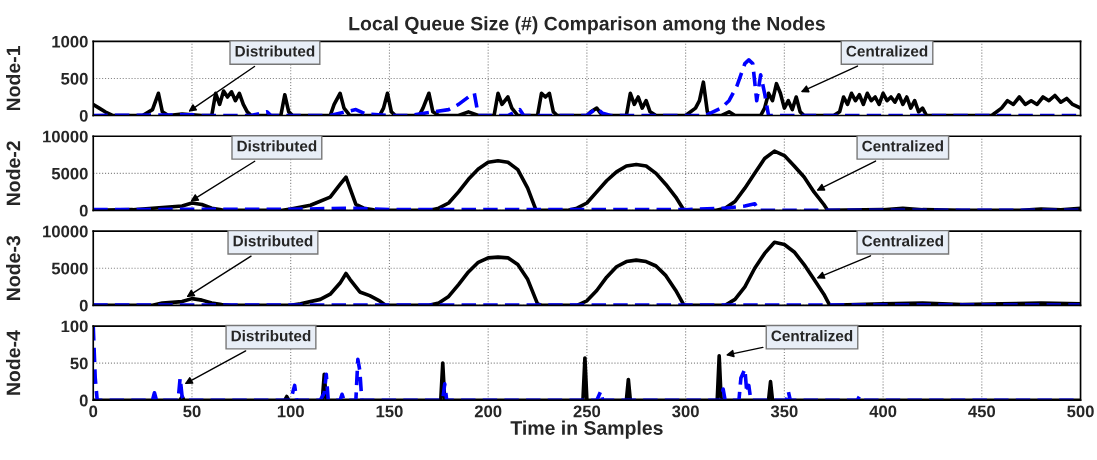 This screenshot has height=460, width=1097. Describe the element at coordinates (74, 326) in the screenshot. I see `y-tick-label: 100` at that location.